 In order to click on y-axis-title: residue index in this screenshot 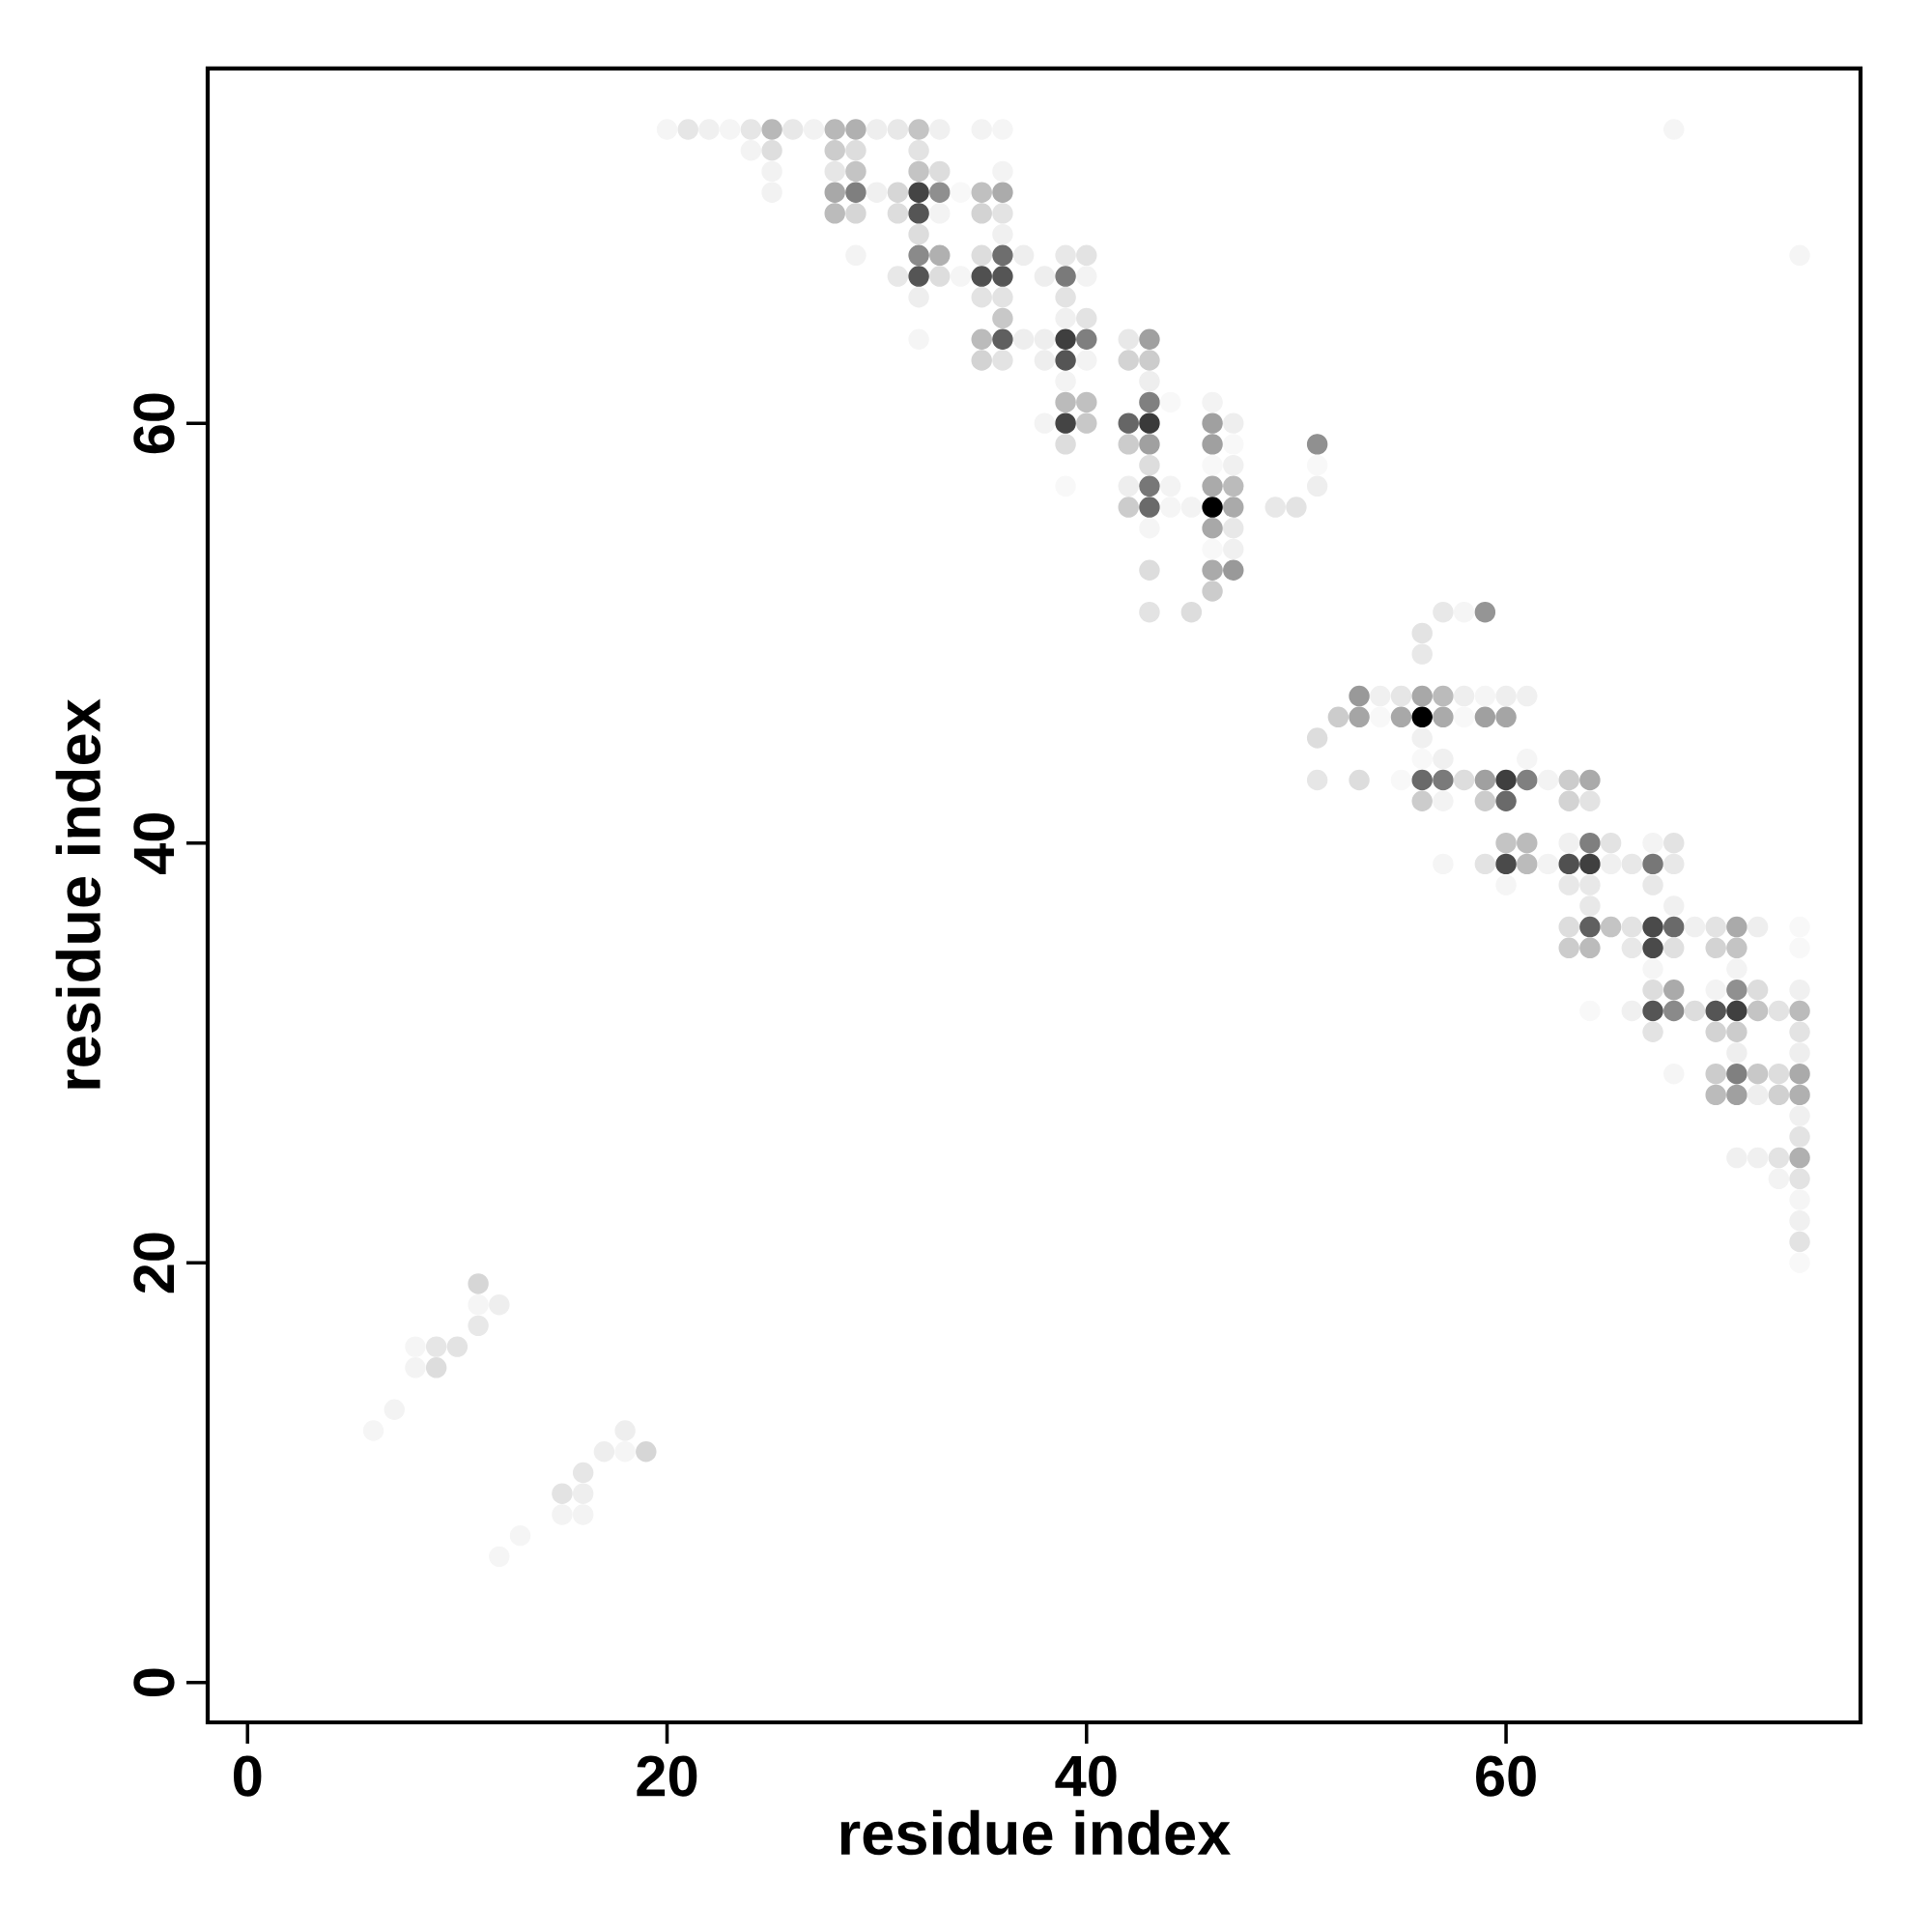, I will do `click(78, 893)`.